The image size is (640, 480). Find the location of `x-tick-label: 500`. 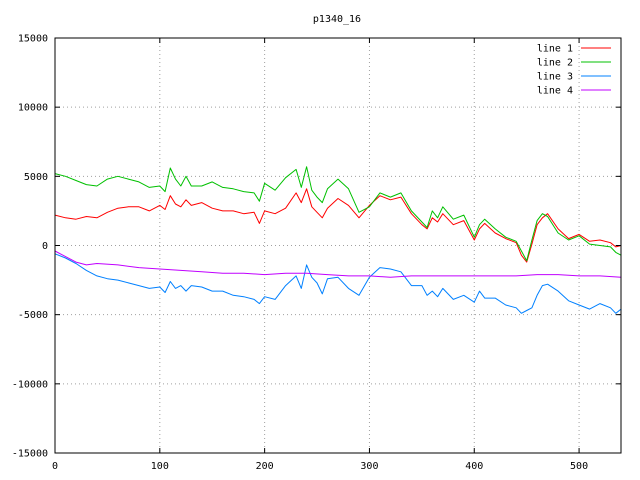

x-tick-label: 500 is located at coordinates (579, 466).